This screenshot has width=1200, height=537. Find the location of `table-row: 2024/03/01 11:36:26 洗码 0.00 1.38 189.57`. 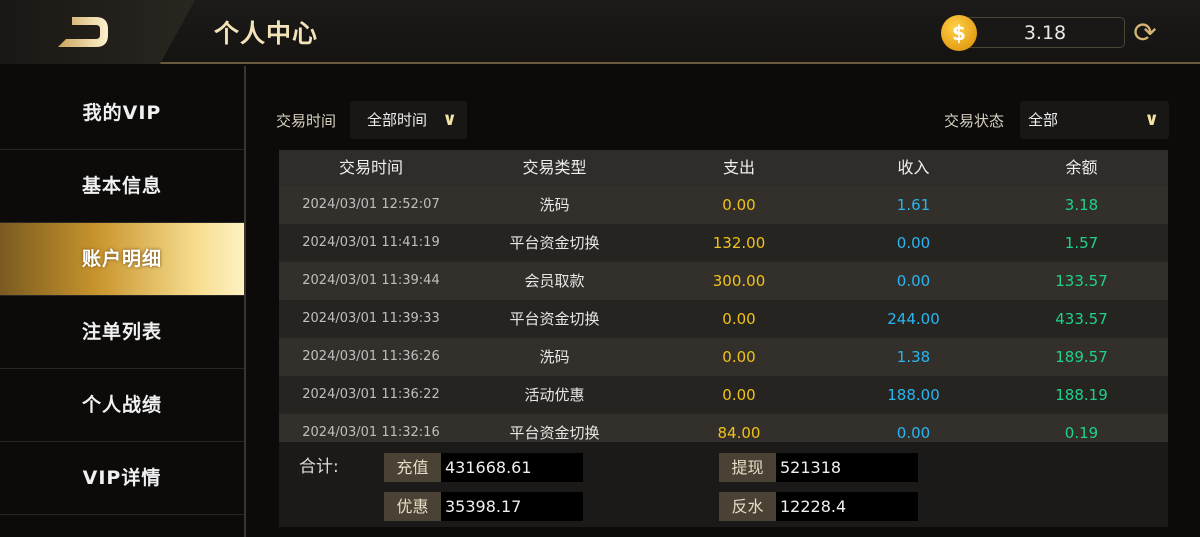

table-row: 2024/03/01 11:36:26 洗码 0.00 1.38 189.57 is located at coordinates (723, 357).